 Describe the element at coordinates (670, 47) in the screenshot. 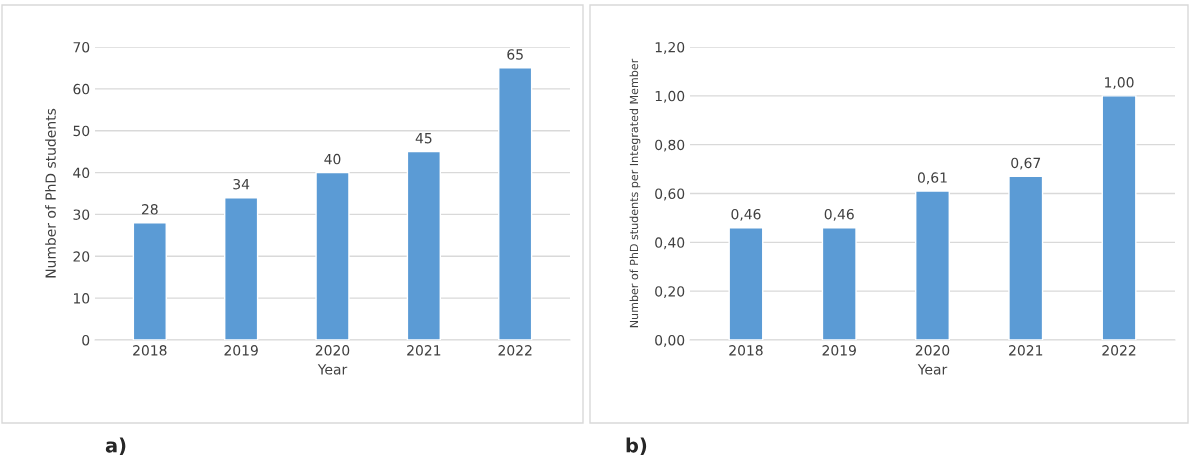

I see `y-tick-label: 1,20` at that location.